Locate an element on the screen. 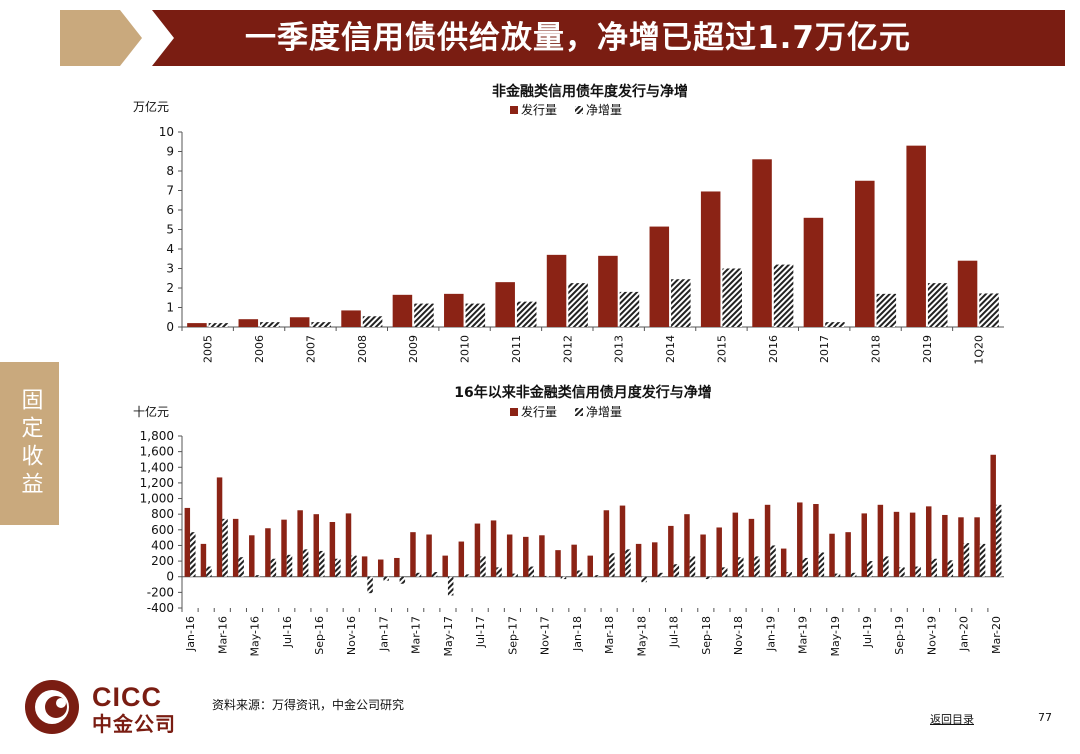 The width and height of the screenshot is (1080, 754). y-tick-label: 600 is located at coordinates (162, 530).